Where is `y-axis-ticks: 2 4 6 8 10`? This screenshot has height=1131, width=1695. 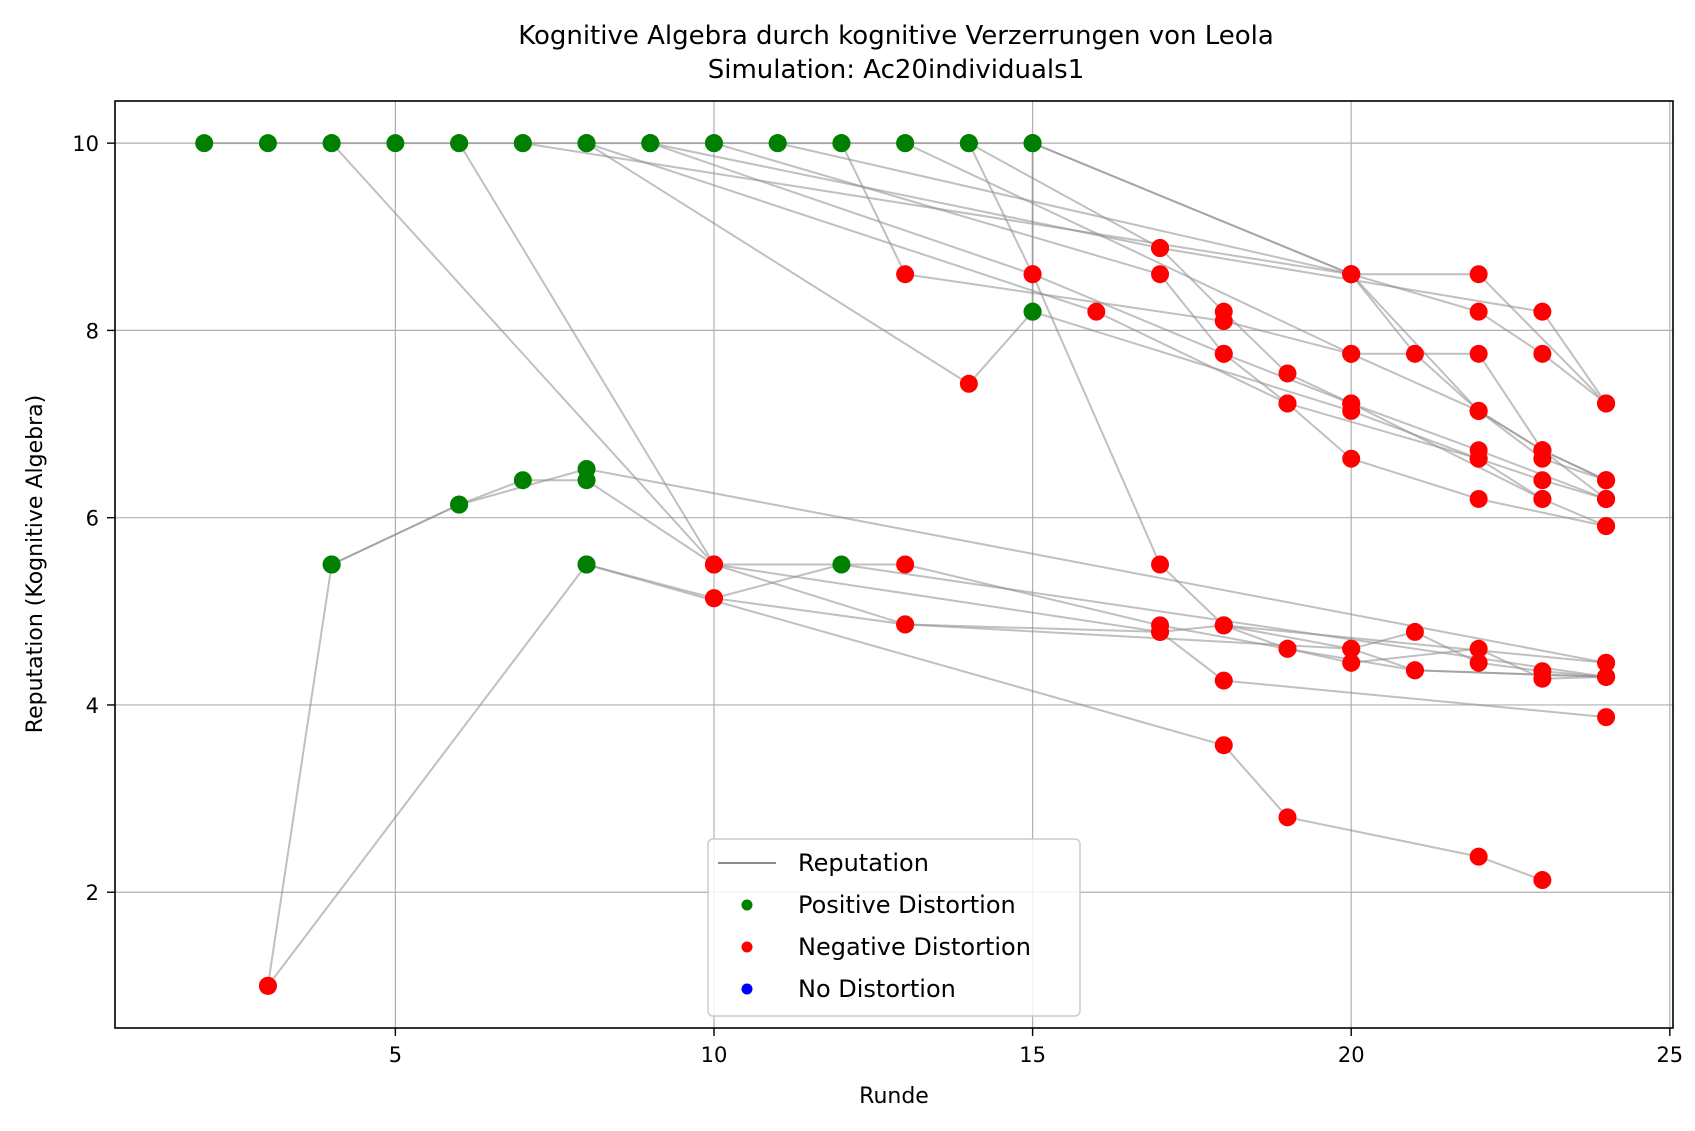 y-axis-ticks: 2 4 6 8 10 is located at coordinates (93, 518).